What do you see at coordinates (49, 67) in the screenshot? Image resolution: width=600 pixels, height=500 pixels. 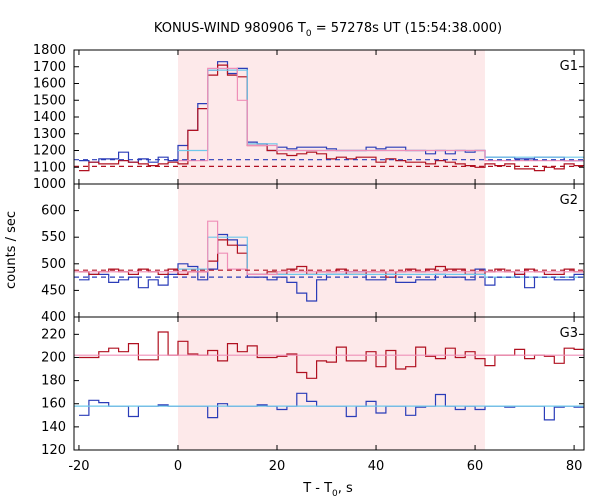 I see `y-tick-label: 1700` at bounding box center [49, 67].